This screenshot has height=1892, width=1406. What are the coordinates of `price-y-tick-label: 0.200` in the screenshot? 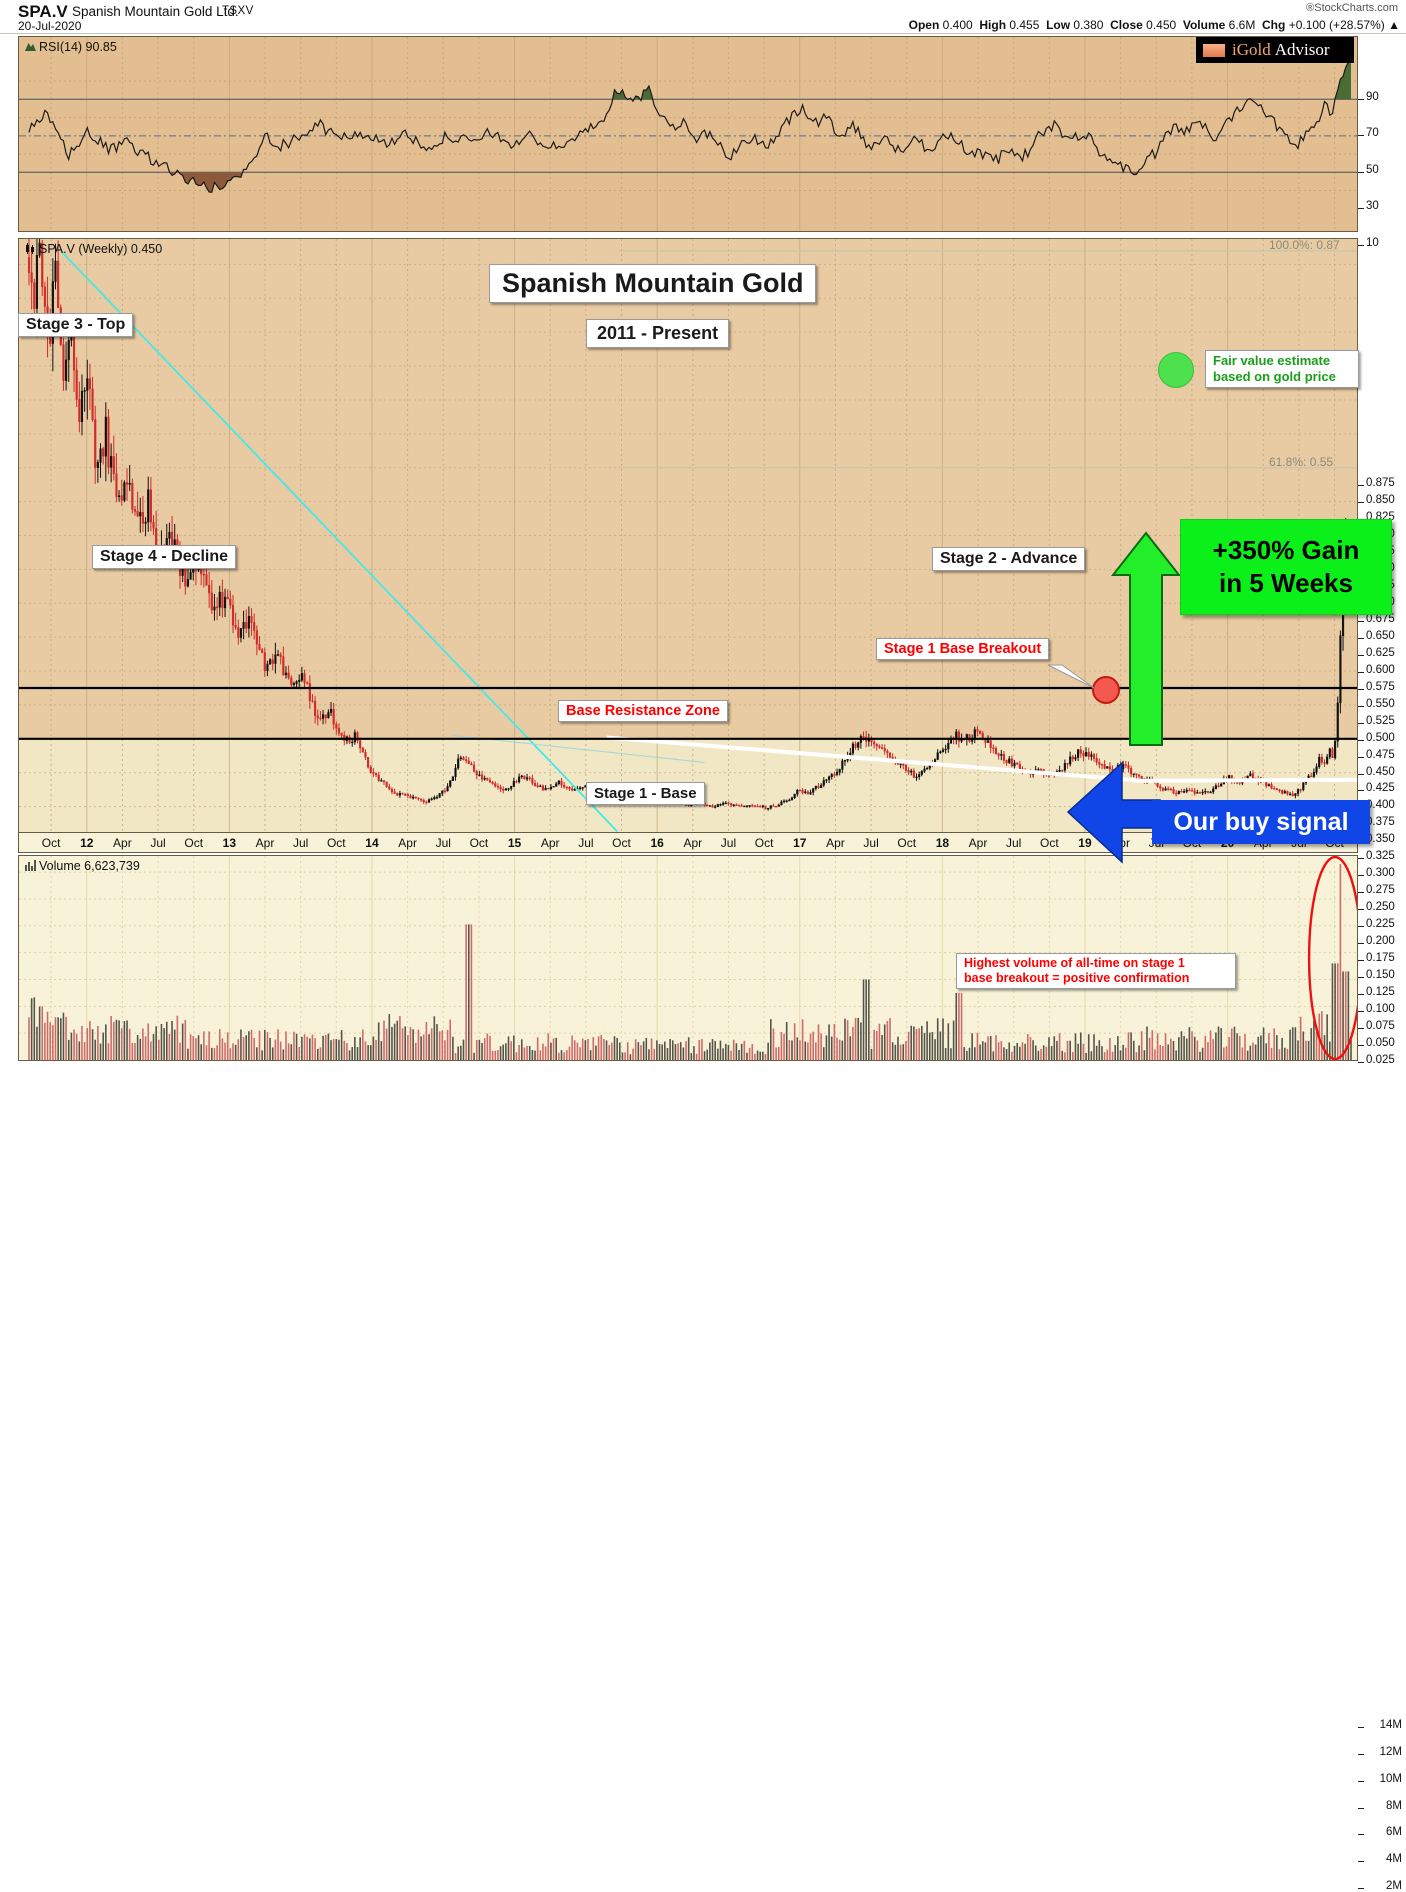 It's located at (1380, 940).